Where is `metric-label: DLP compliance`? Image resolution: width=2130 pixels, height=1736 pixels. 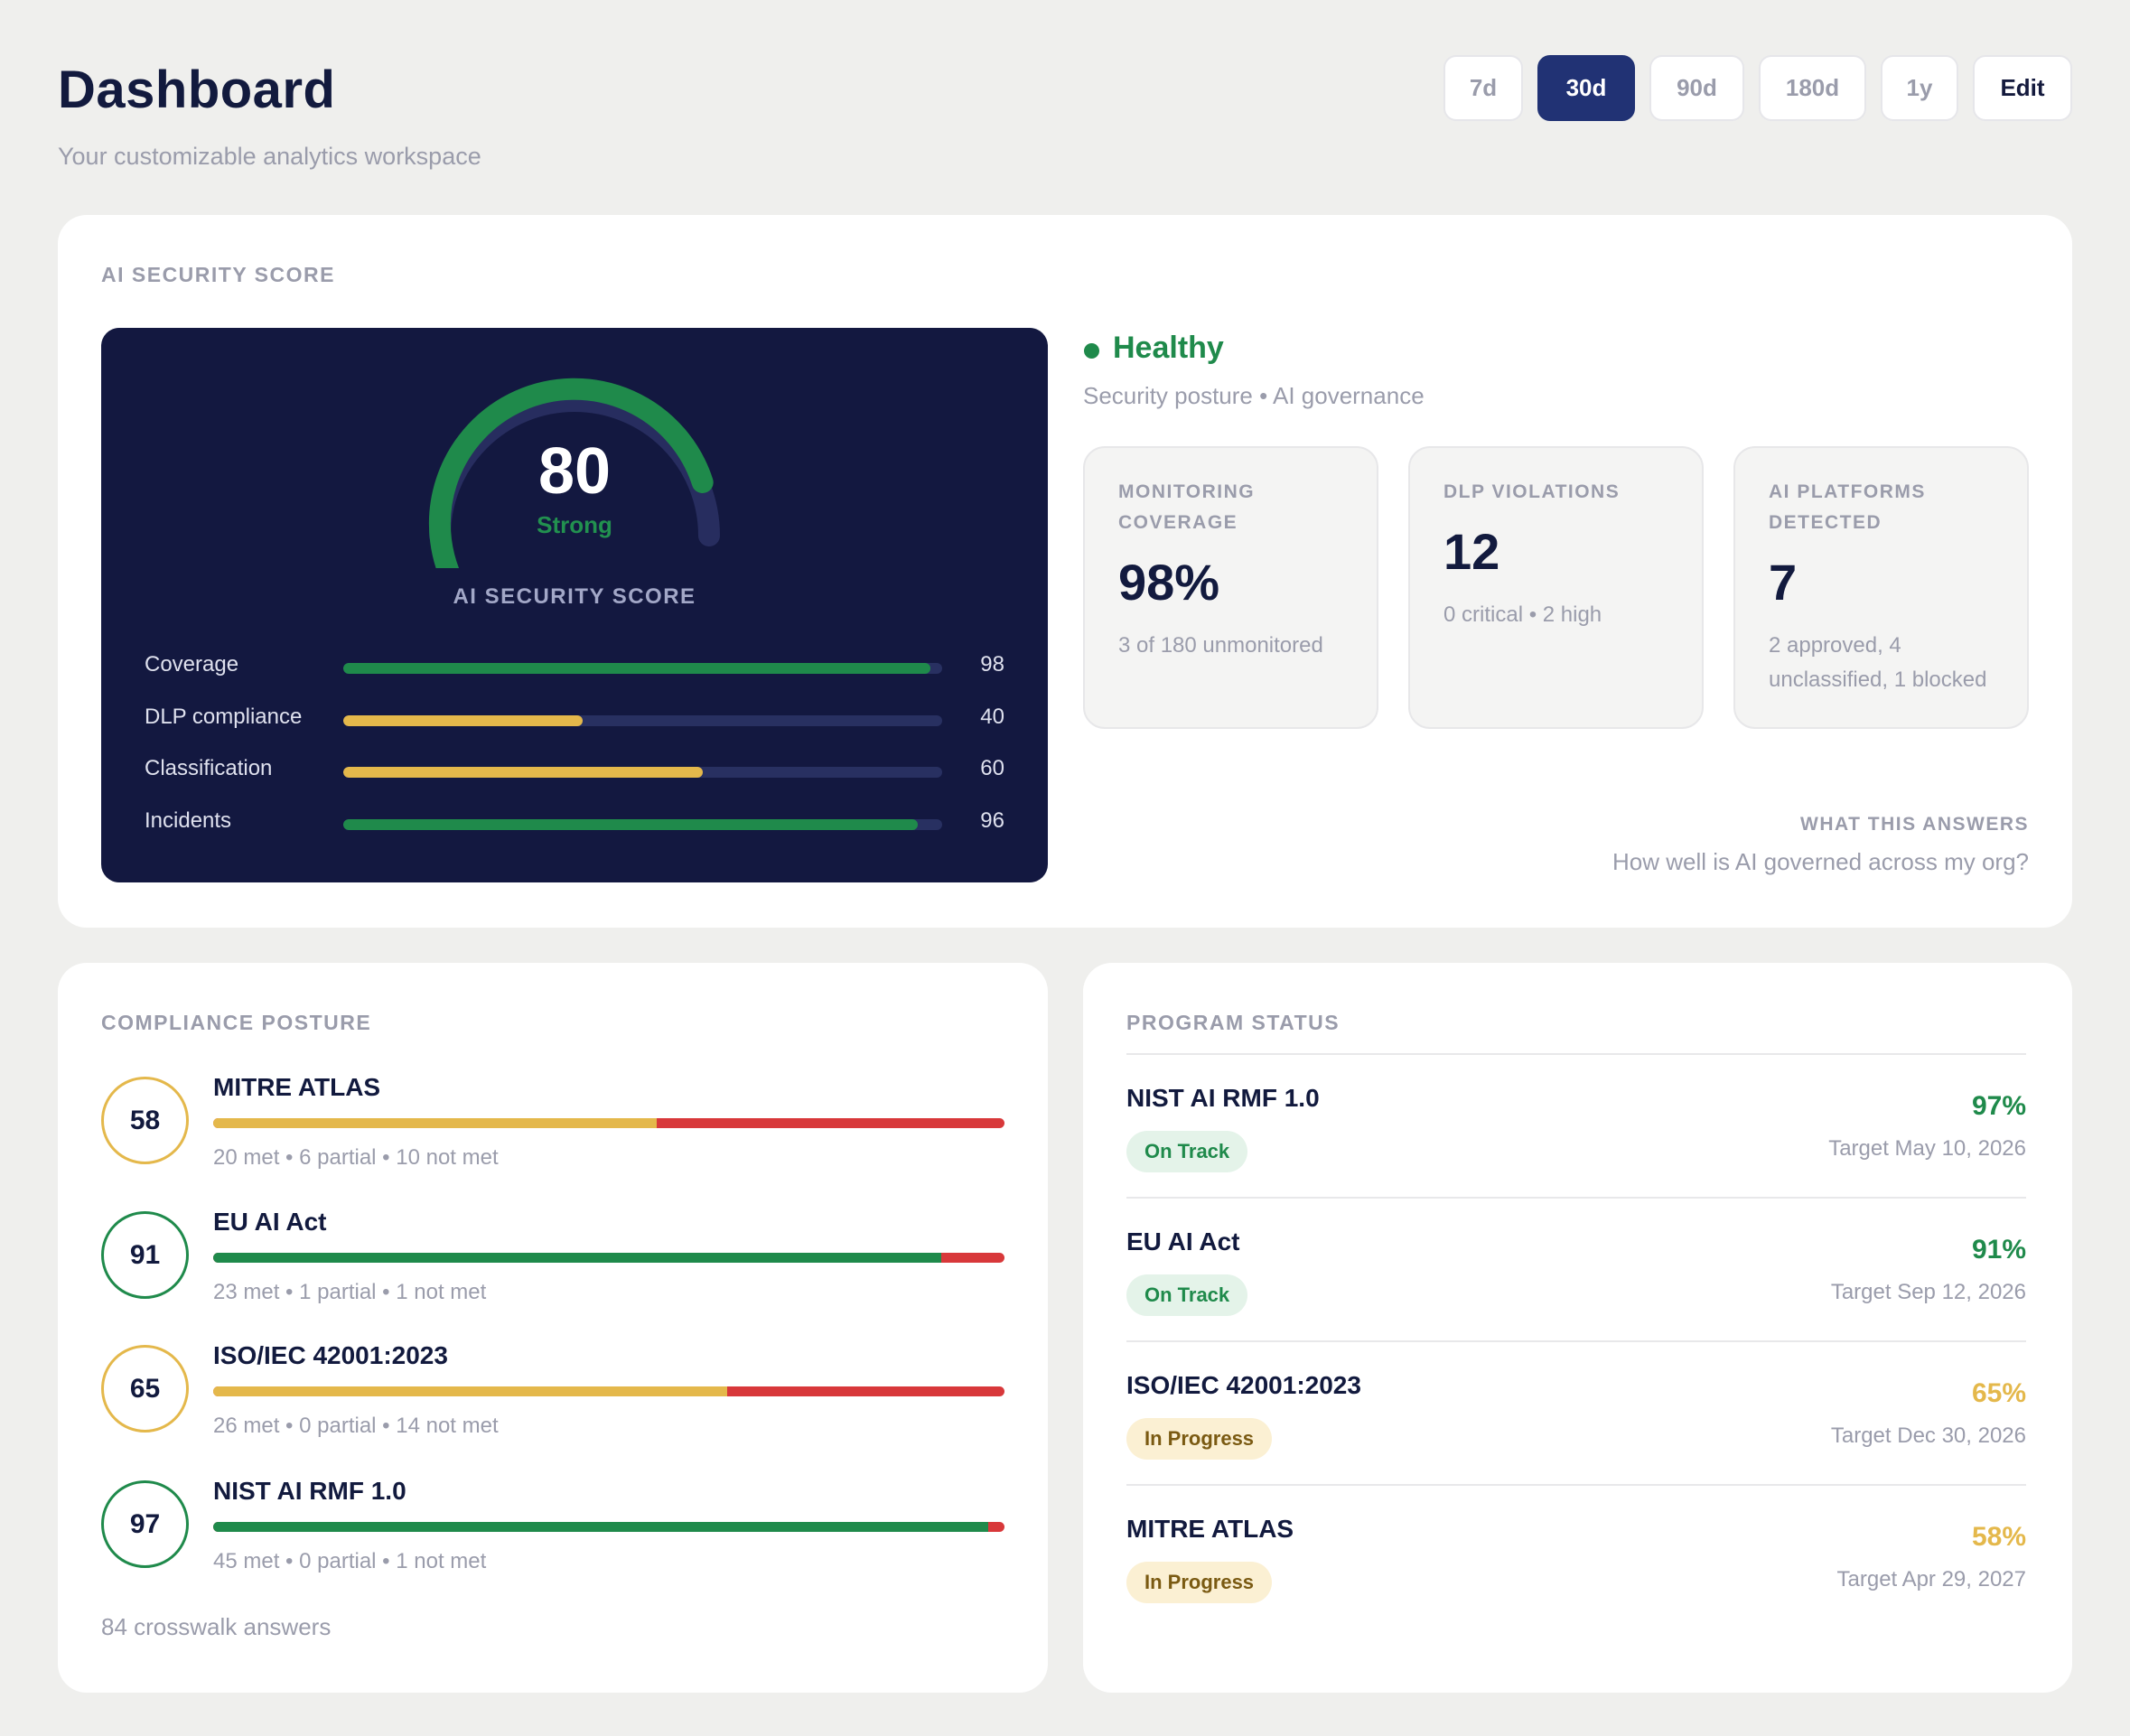
metric-label: DLP compliance is located at coordinates (224, 717).